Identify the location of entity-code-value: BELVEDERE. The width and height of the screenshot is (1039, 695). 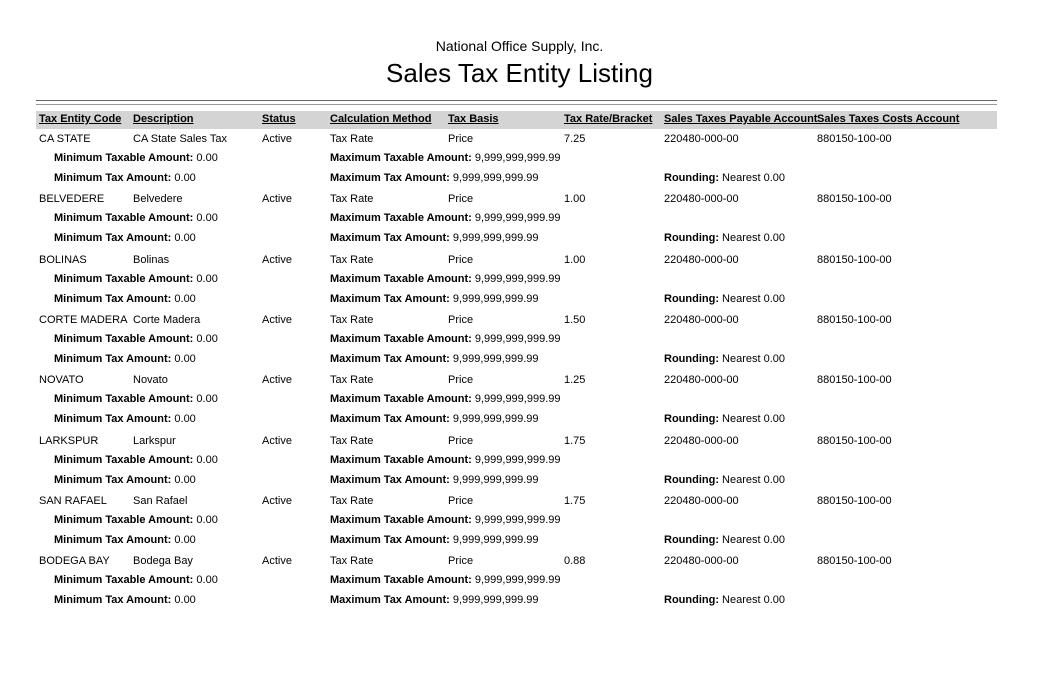
(72, 199).